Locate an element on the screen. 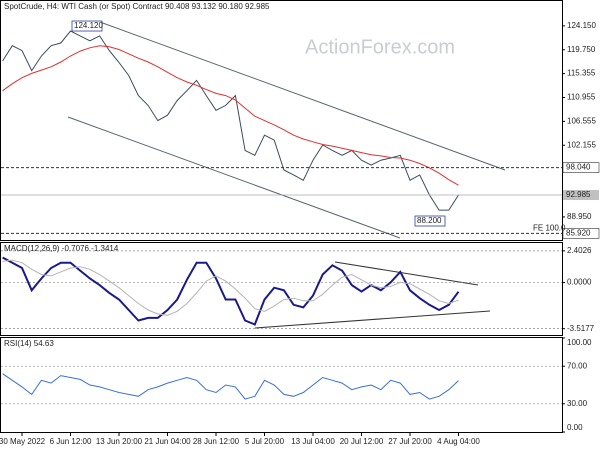 The image size is (600, 450). level-label: 98.040 is located at coordinates (578, 167).